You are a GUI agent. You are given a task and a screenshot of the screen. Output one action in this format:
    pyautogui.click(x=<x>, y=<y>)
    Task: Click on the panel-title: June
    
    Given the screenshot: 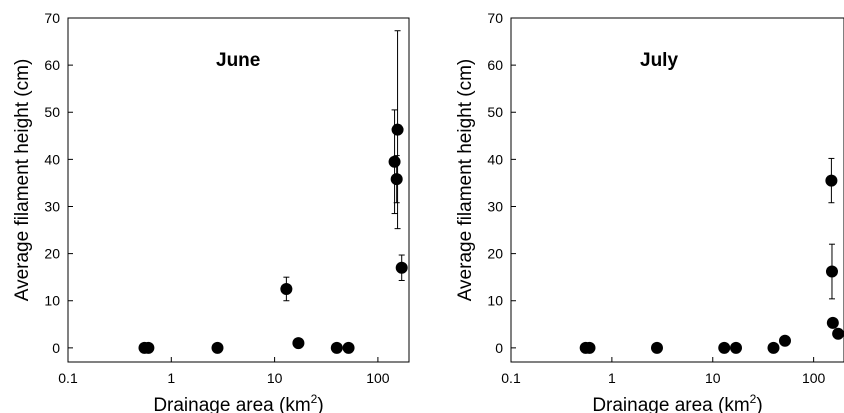 What is the action you would take?
    pyautogui.click(x=238, y=60)
    